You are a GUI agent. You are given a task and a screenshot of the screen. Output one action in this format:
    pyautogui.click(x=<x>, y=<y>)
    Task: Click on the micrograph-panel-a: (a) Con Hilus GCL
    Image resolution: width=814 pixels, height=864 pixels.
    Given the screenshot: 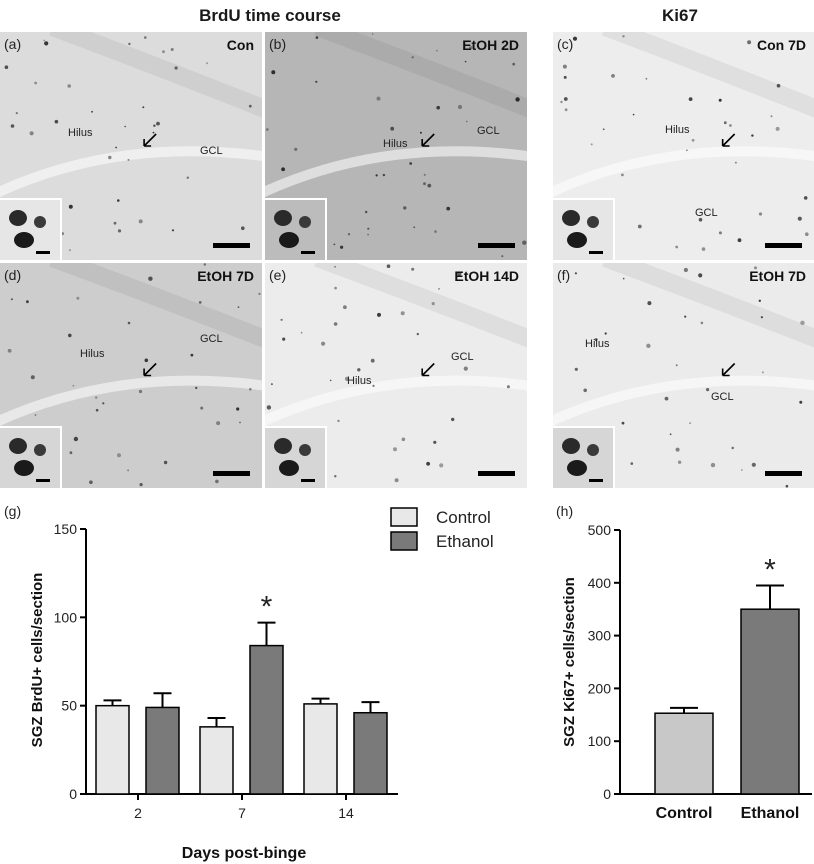 What is the action you would take?
    pyautogui.click(x=131, y=146)
    